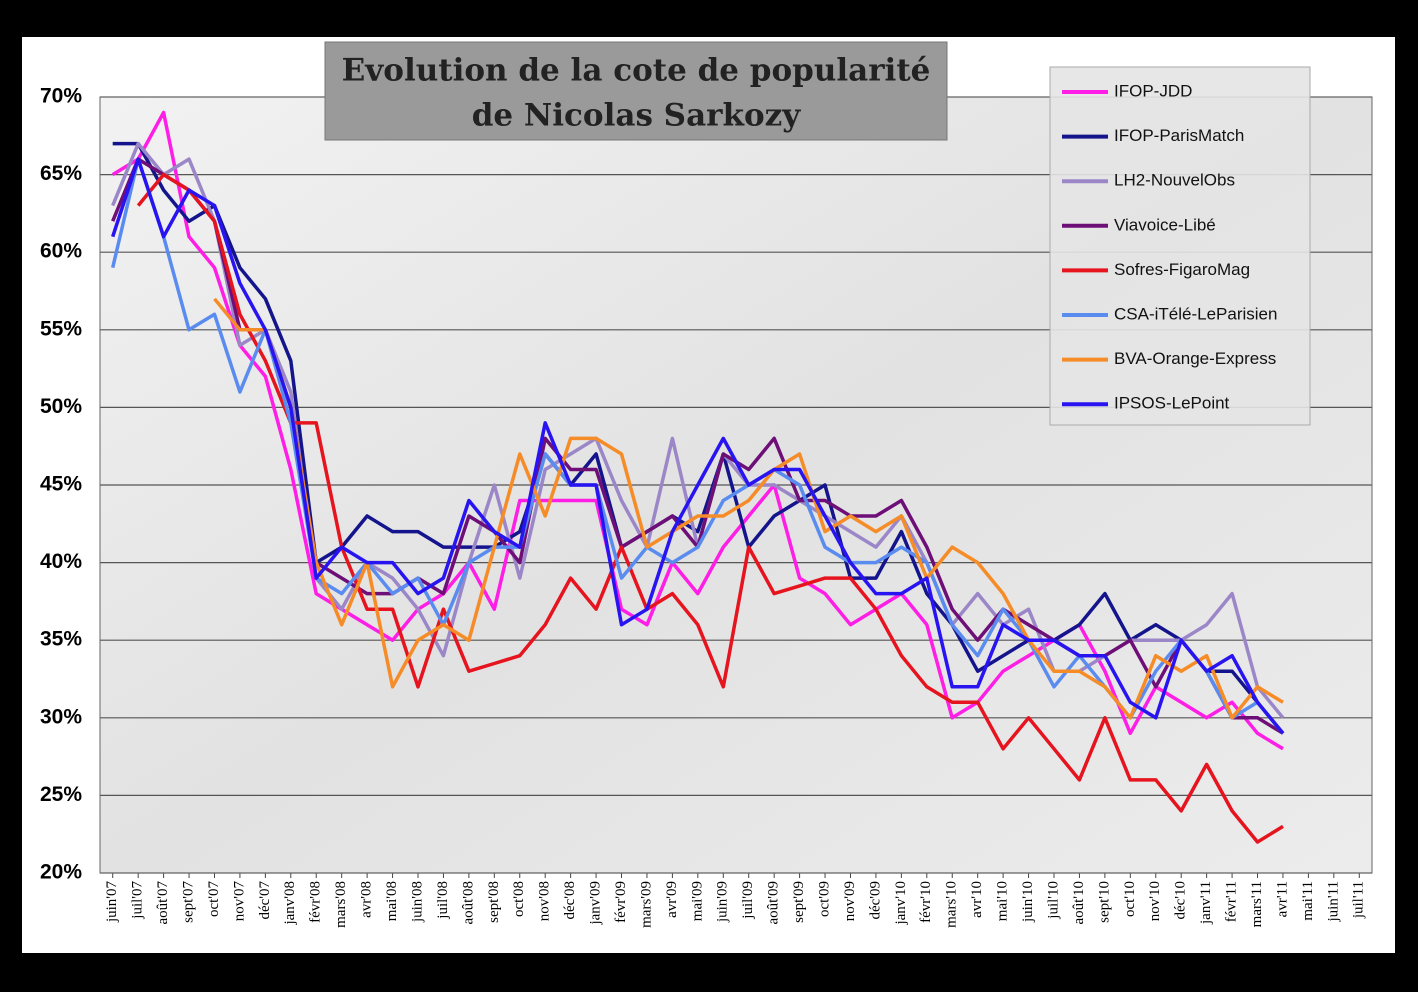 This screenshot has width=1418, height=992. Describe the element at coordinates (1181, 900) in the screenshot. I see `x-tick-label: déc'10` at that location.